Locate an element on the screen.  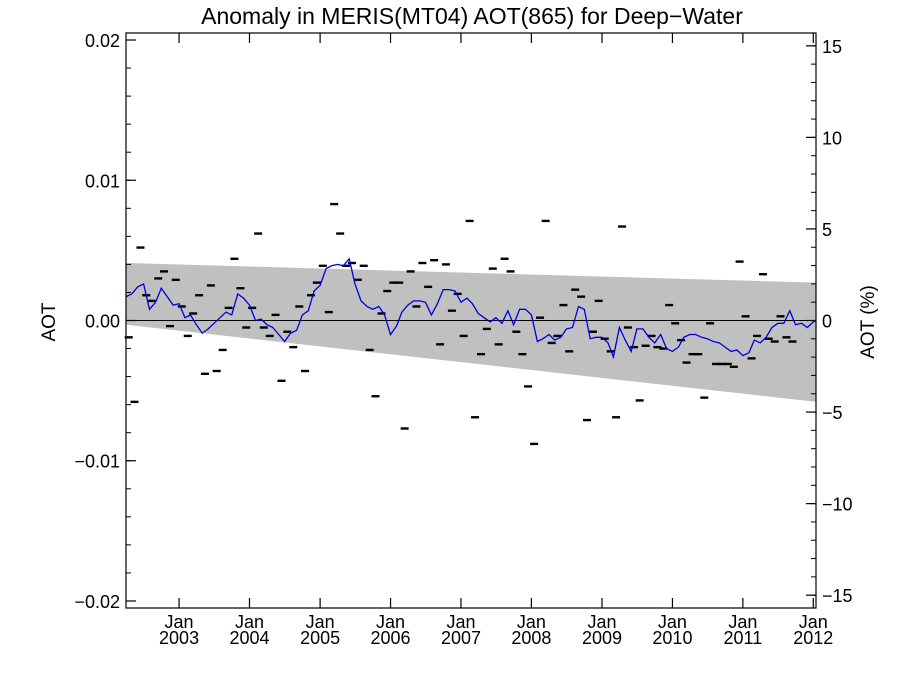
y-tick-label: 0.02 is located at coordinates (102, 41).